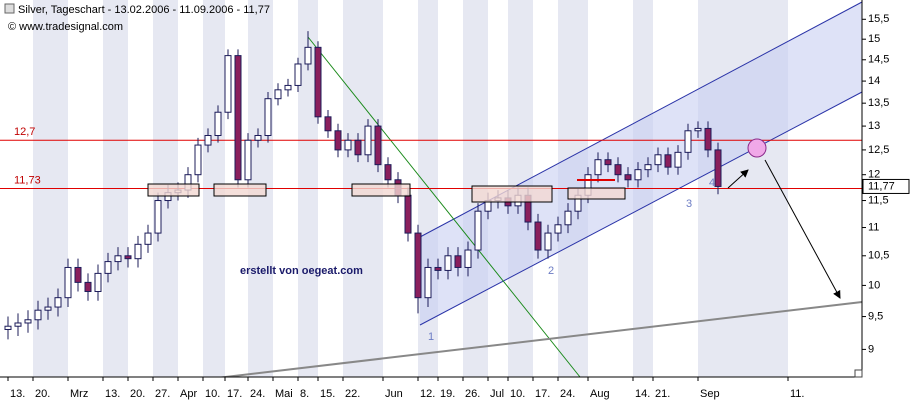  Describe the element at coordinates (394, 394) in the screenshot. I see `x-tick-label: Jun` at that location.